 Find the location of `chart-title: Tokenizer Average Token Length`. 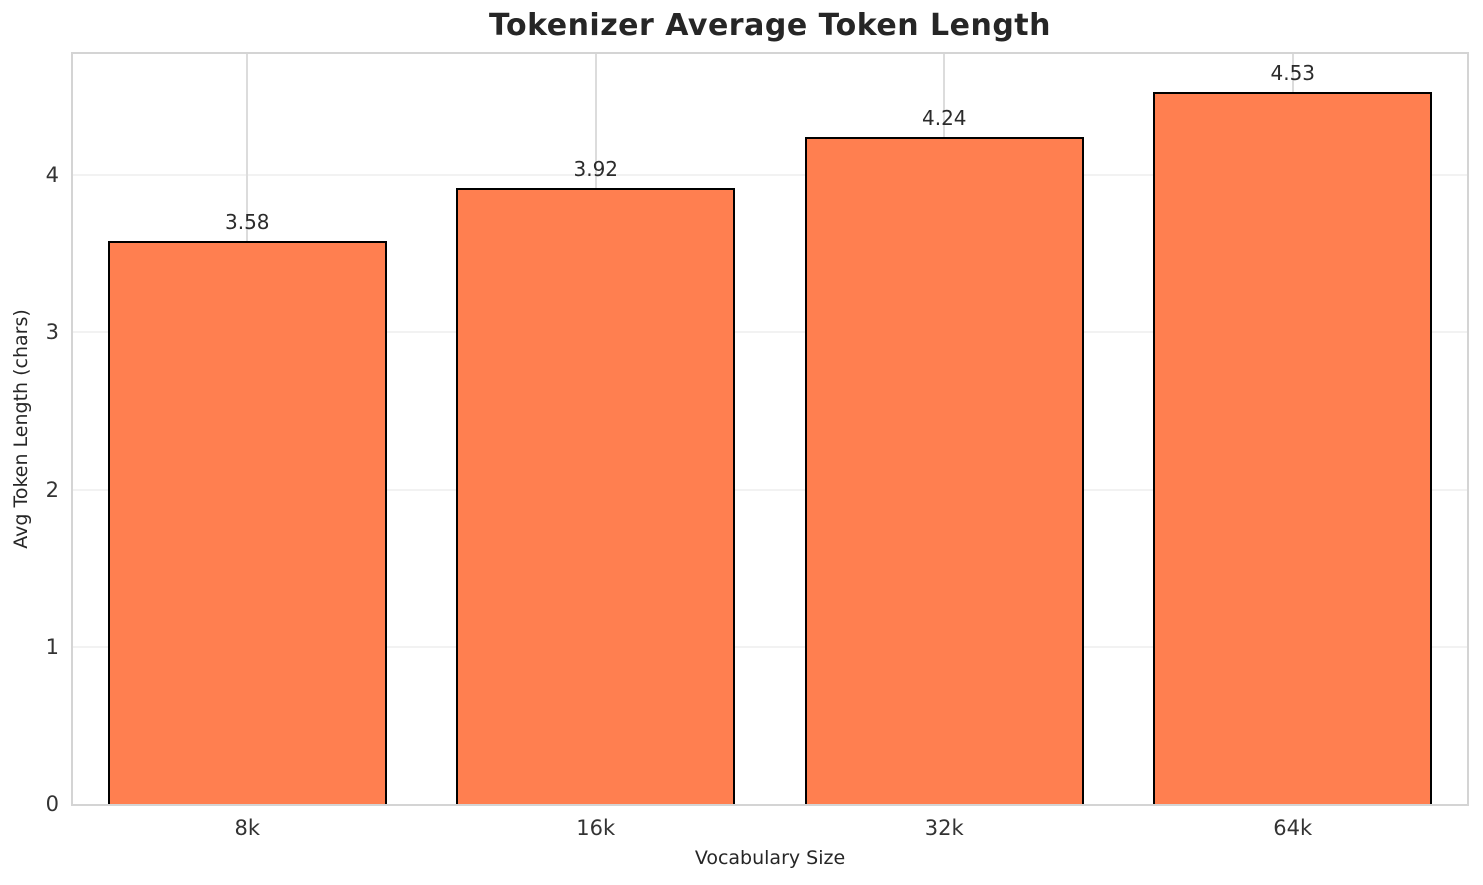

chart-title: Tokenizer Average Token Length is located at coordinates (769, 25).